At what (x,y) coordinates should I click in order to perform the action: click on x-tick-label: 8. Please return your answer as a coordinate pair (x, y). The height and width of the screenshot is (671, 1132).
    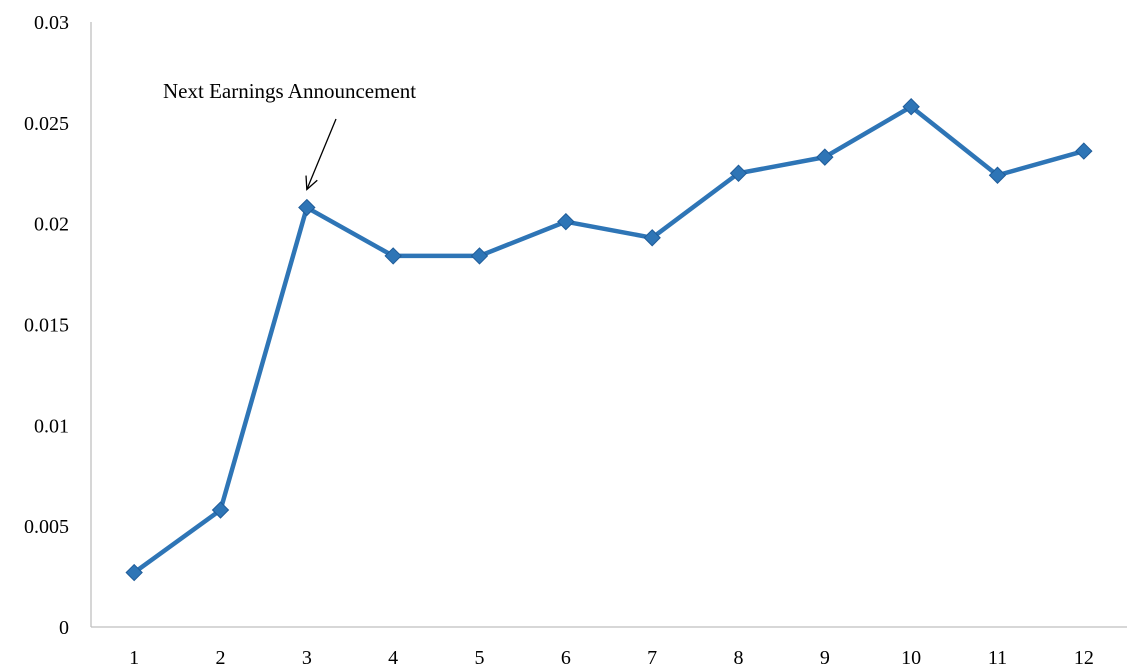
    Looking at the image, I should click on (739, 658).